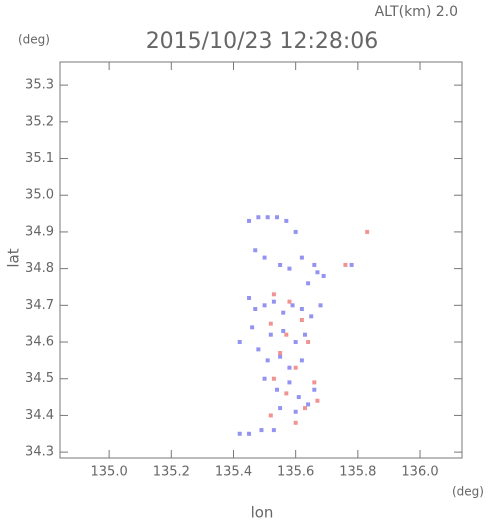 Image resolution: width=491 pixels, height=521 pixels. What do you see at coordinates (39, 415) in the screenshot?
I see `y-tick-label: 34.4` at bounding box center [39, 415].